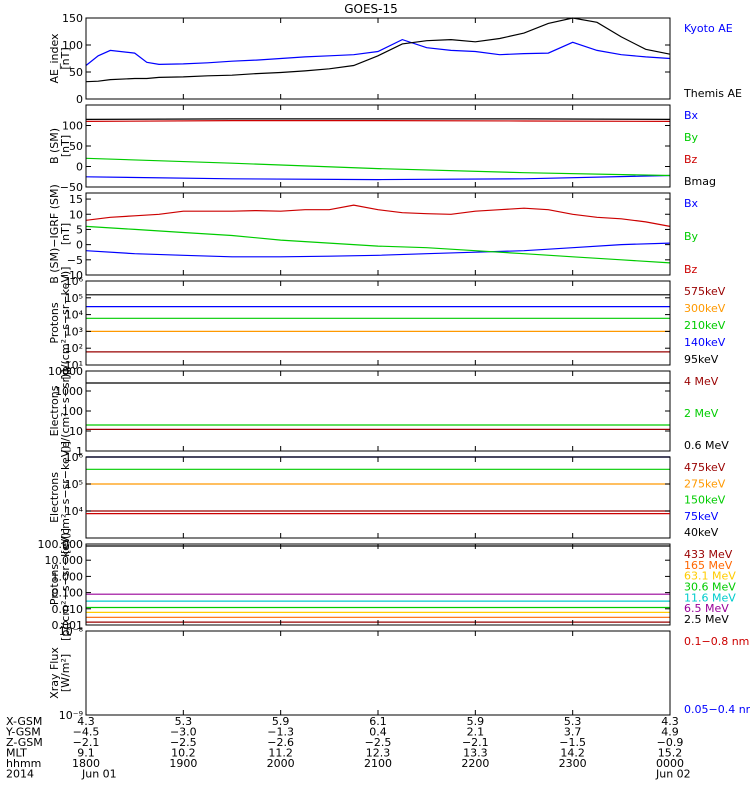 Image resolution: width=750 pixels, height=800 pixels. What do you see at coordinates (24, 721) in the screenshot?
I see `x-row-label: X-GSM` at bounding box center [24, 721].